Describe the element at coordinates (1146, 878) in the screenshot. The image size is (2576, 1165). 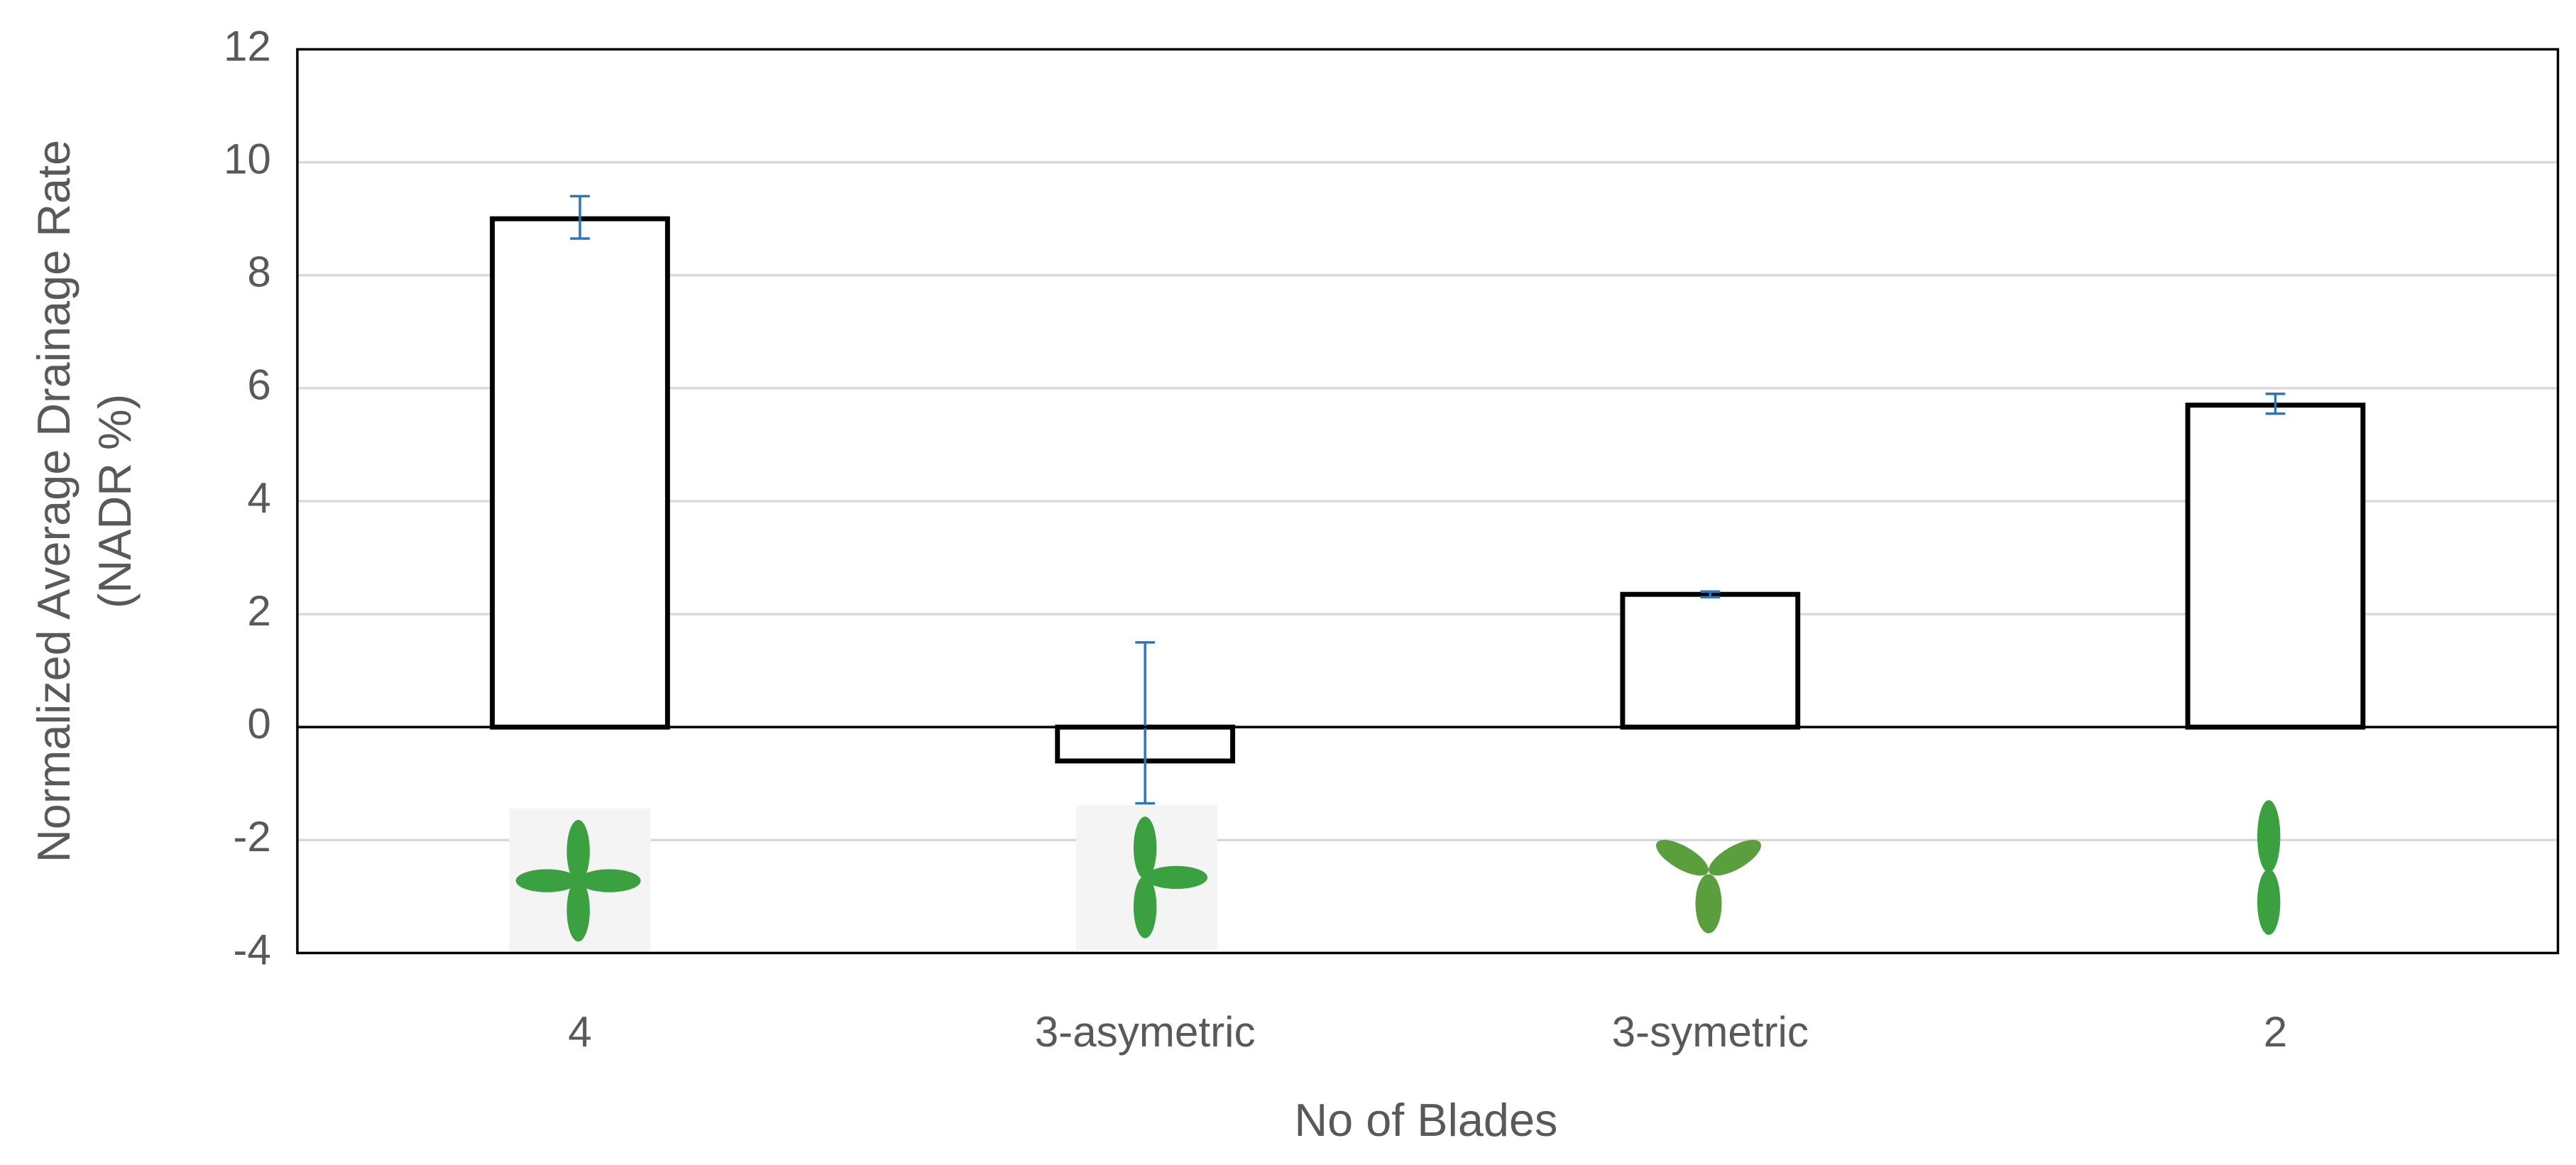
I see `icon-3-asymetric` at that location.